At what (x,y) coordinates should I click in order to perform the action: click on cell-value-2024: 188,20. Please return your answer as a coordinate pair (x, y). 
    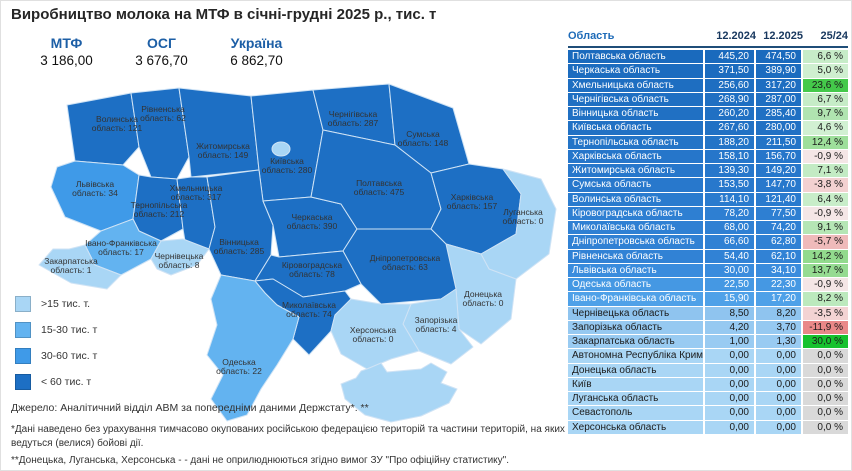
    Looking at the image, I should click on (730, 142).